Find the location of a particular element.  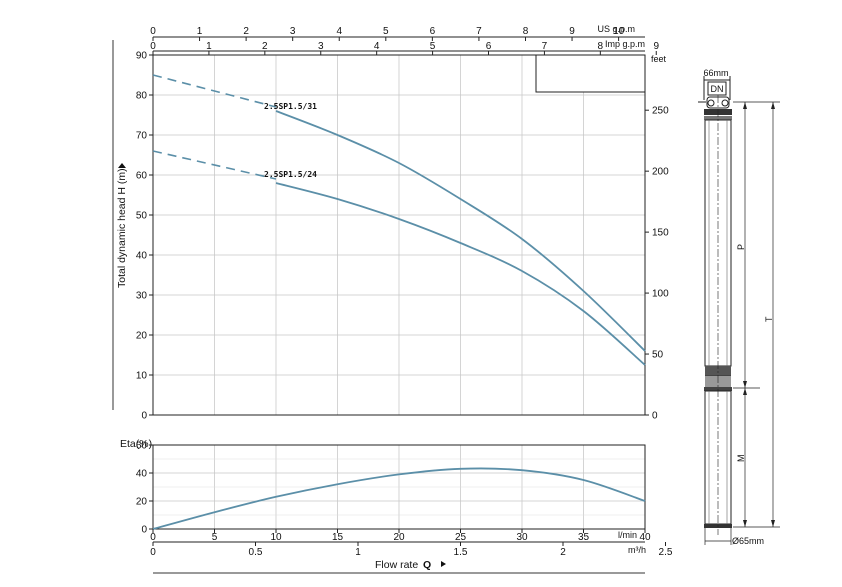

right-tick-label: 200 is located at coordinates (660, 172).